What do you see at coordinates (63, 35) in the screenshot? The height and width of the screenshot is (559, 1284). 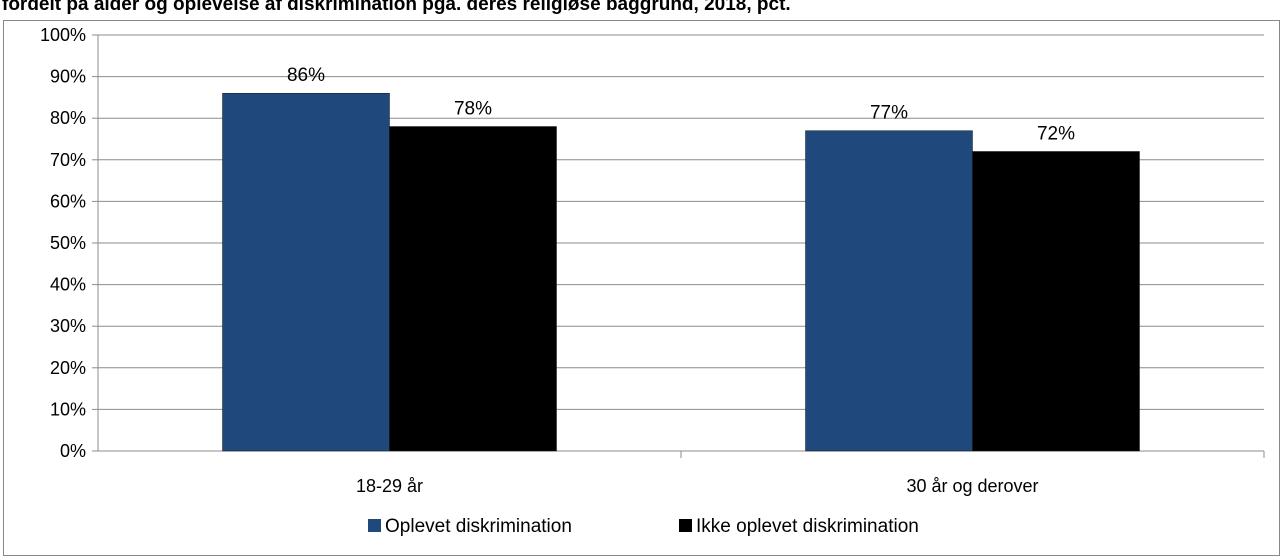 I see `y-tick-label: 100%` at bounding box center [63, 35].